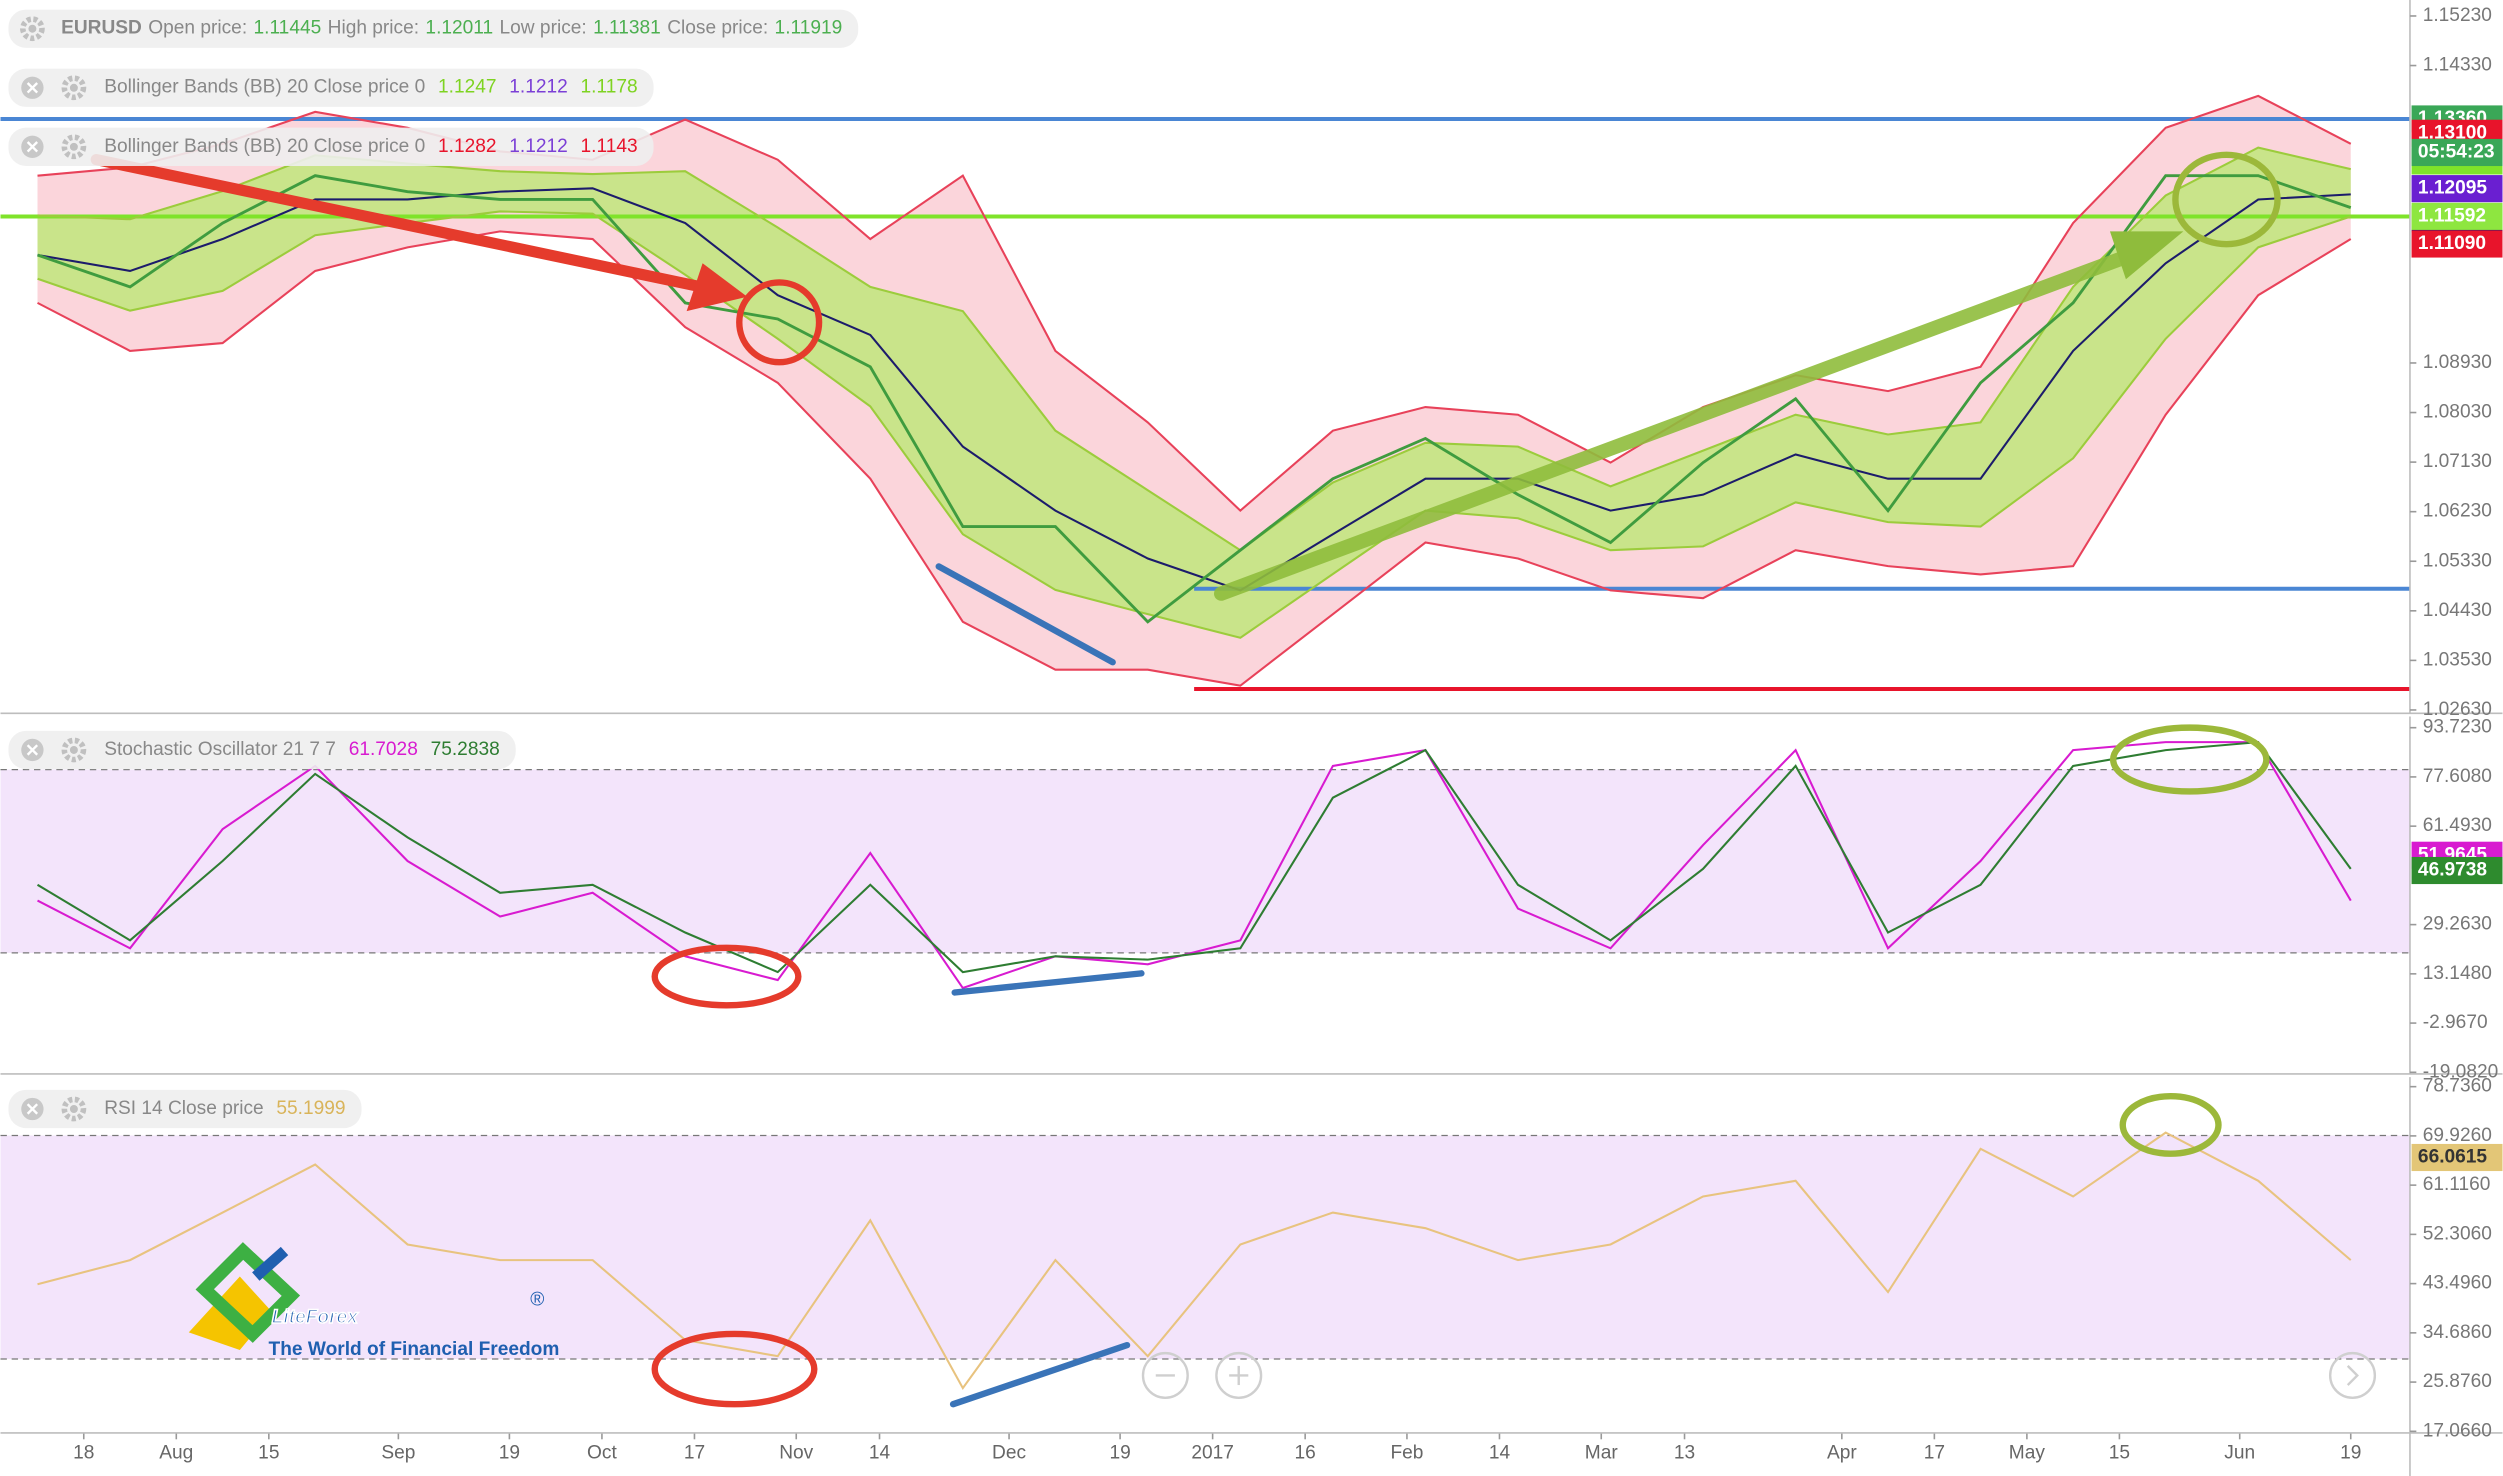 This screenshot has height=1476, width=2503. What do you see at coordinates (2457, 1430) in the screenshot?
I see `y-tick-label: 17.0660` at bounding box center [2457, 1430].